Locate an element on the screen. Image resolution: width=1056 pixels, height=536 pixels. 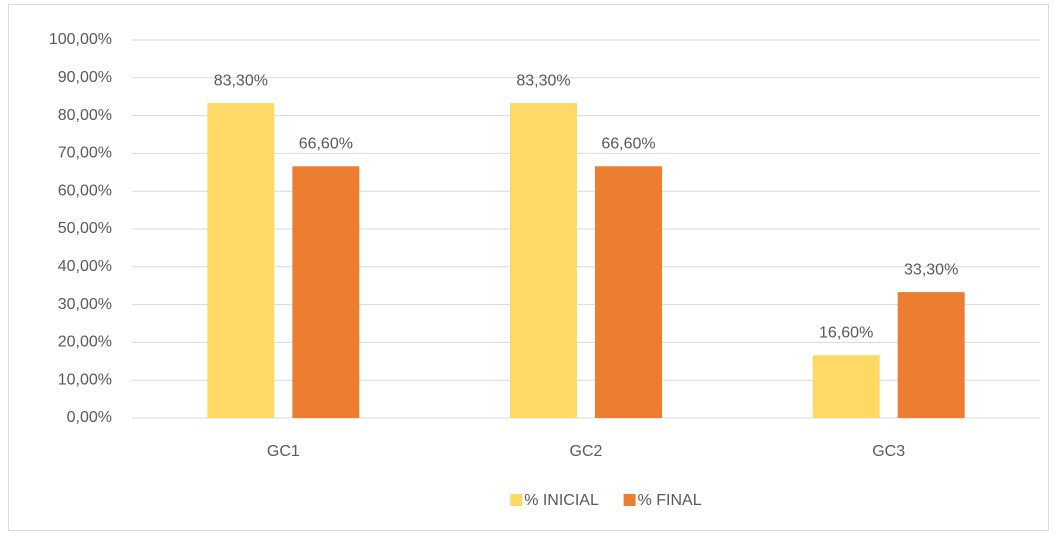
data-label: 33,30% is located at coordinates (931, 269).